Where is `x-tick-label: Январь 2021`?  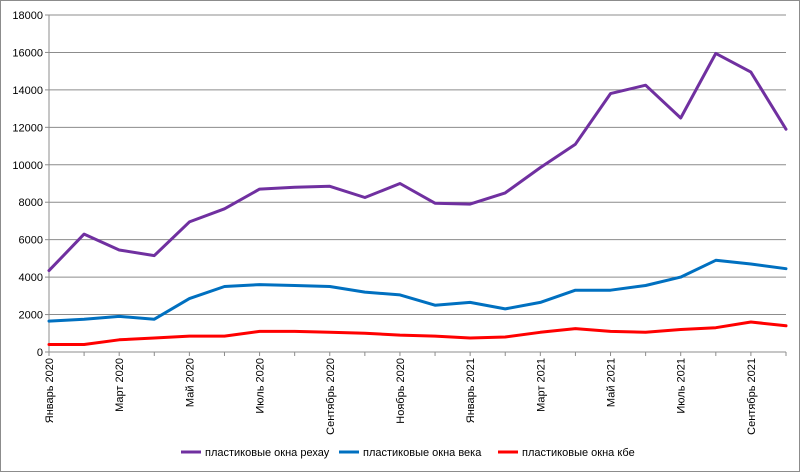
x-tick-label: Январь 2021 is located at coordinates (471, 390).